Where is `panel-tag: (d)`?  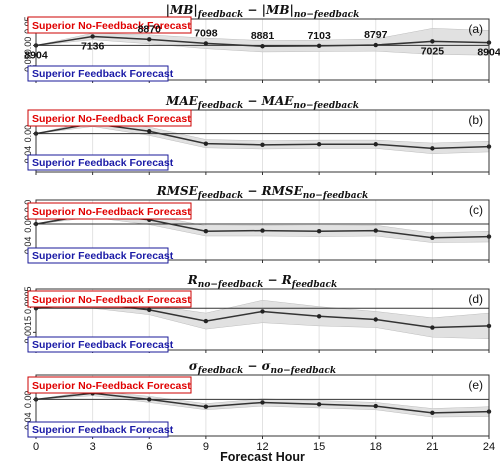
panel-tag: (d) is located at coordinates (475, 299).